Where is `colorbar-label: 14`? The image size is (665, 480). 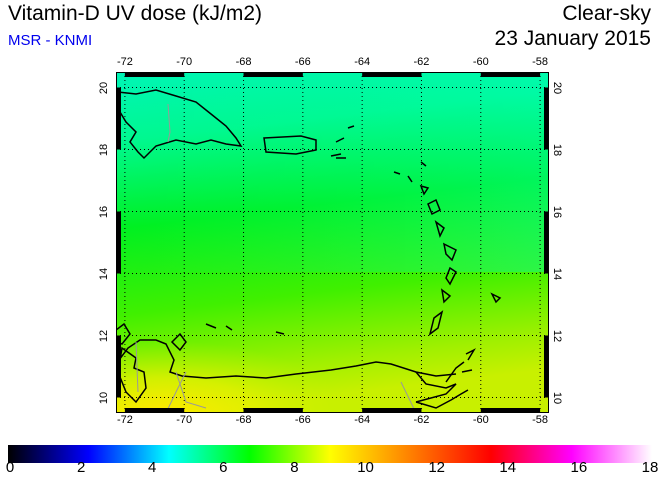 colorbar-label: 14 is located at coordinates (508, 467).